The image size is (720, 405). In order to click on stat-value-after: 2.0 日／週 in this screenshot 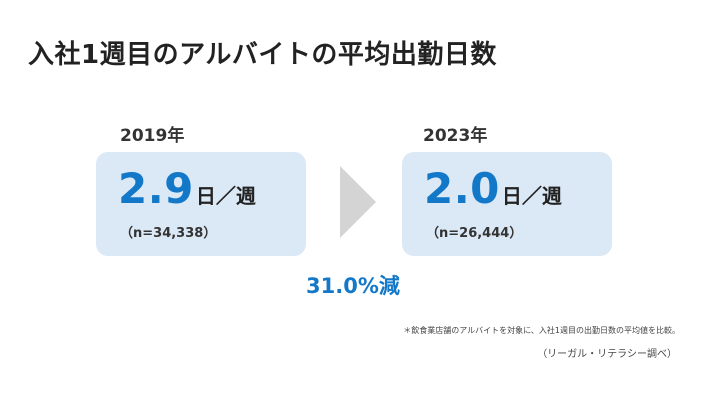, I will do `click(493, 188)`.